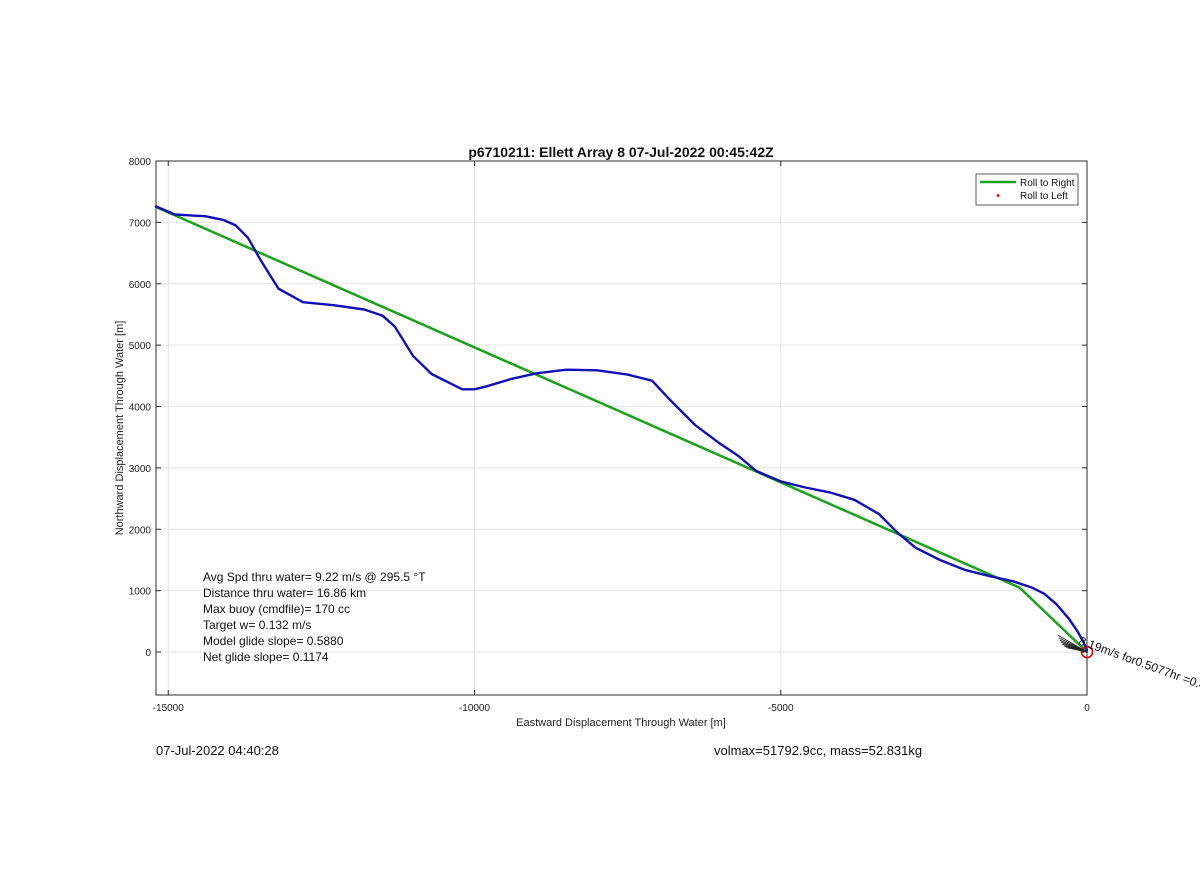  What do you see at coordinates (998, 195) in the screenshot?
I see `legend-swatch-roll-left` at bounding box center [998, 195].